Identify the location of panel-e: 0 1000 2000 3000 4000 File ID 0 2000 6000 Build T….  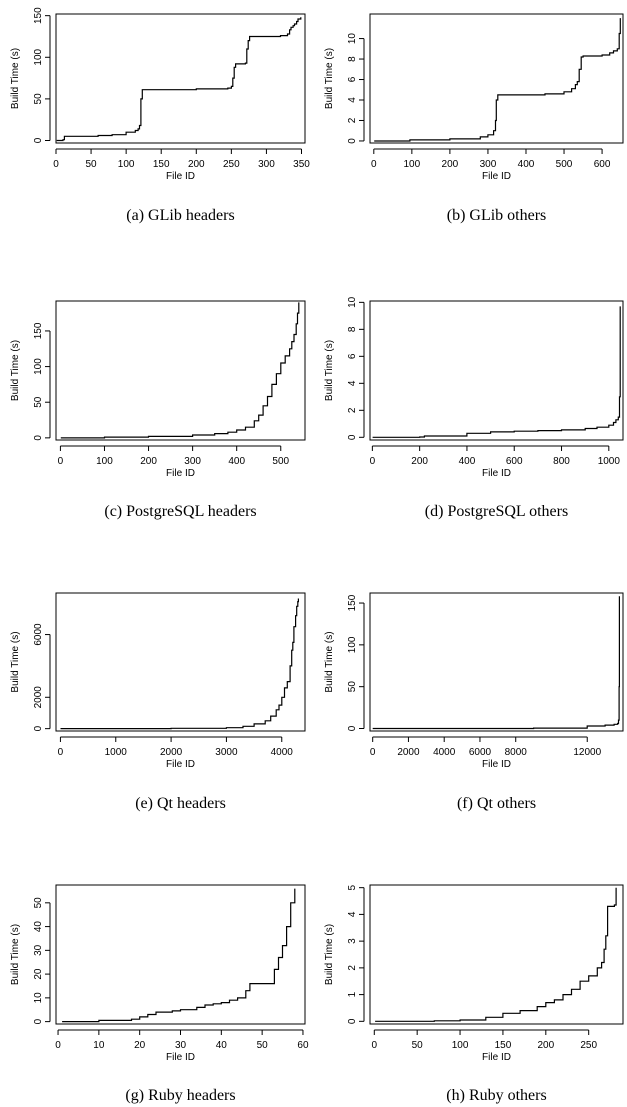
(158, 702).